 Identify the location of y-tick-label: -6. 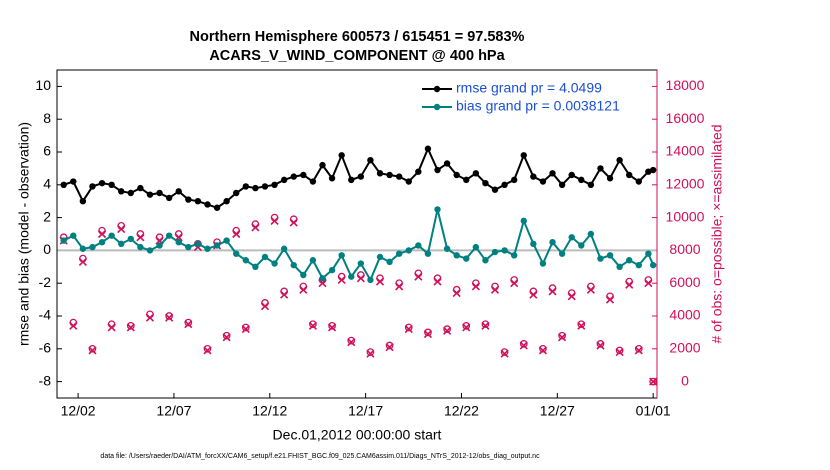
(45, 348).